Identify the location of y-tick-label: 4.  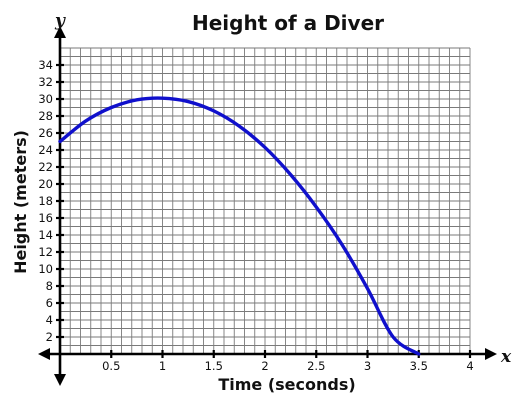
(49, 320).